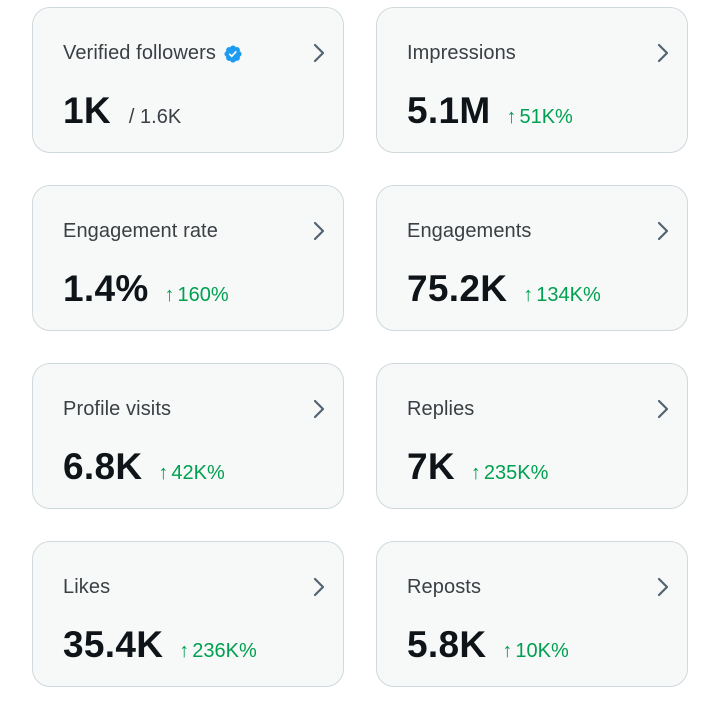 This screenshot has height=703, width=720. I want to click on metric-value-row: 5.1M ↑ 51K%, so click(490, 111).